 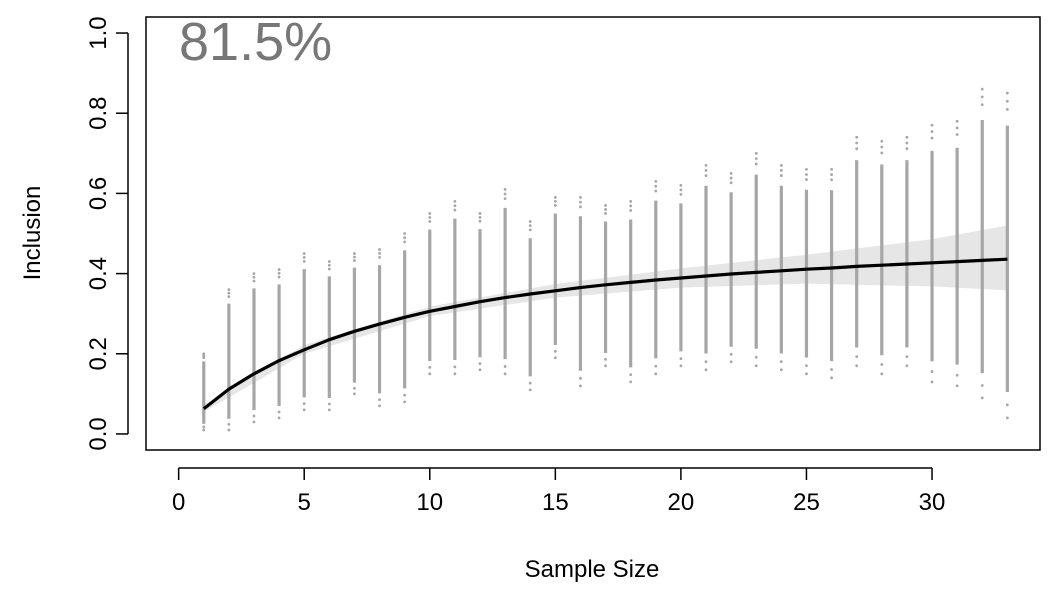 What do you see at coordinates (681, 502) in the screenshot?
I see `x-tick-label: 20` at bounding box center [681, 502].